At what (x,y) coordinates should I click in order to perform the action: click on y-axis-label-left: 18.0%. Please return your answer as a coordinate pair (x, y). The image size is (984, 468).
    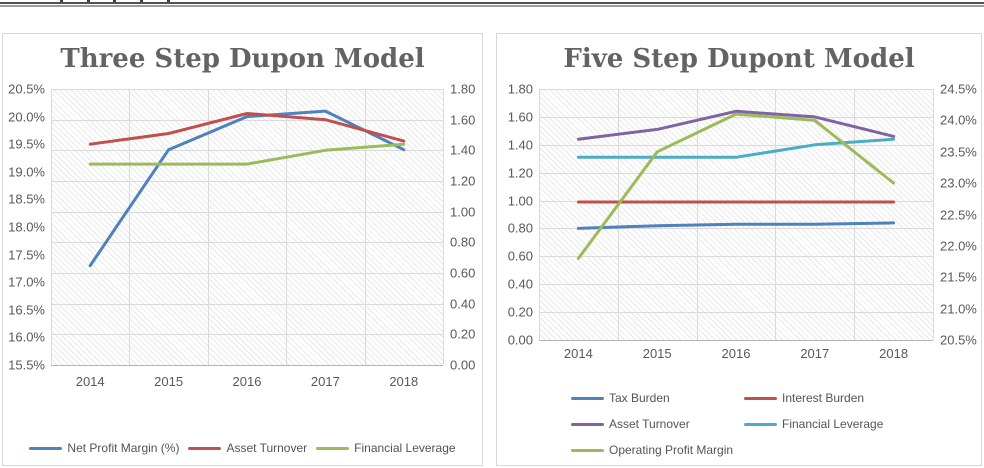
    Looking at the image, I should click on (26, 227).